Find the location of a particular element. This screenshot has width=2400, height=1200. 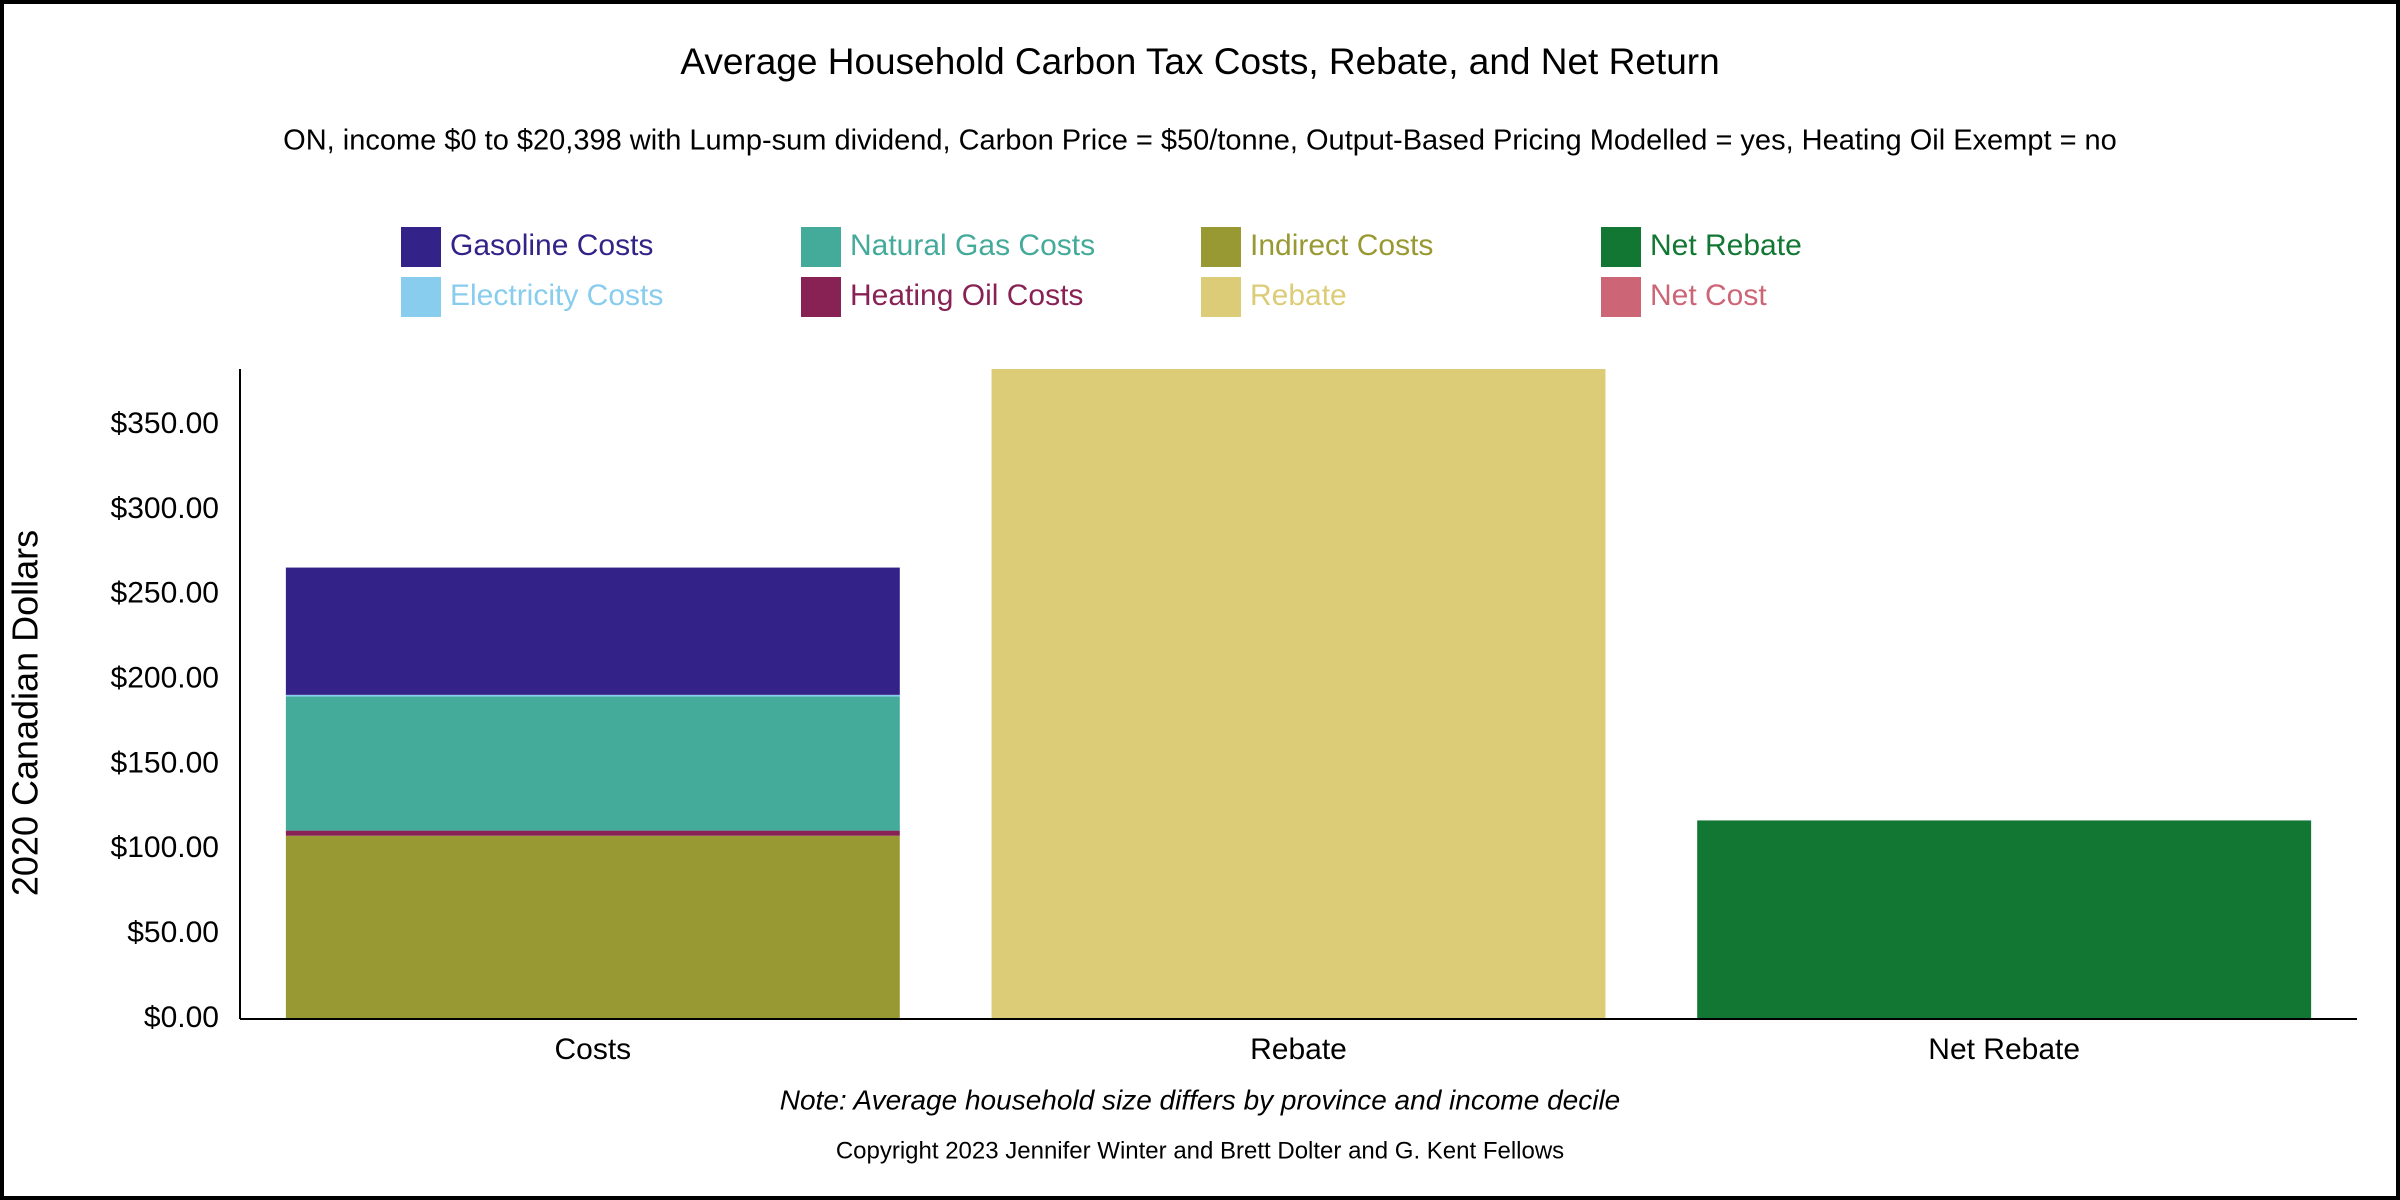

y-tick-label: $100.00 is located at coordinates (165, 847).